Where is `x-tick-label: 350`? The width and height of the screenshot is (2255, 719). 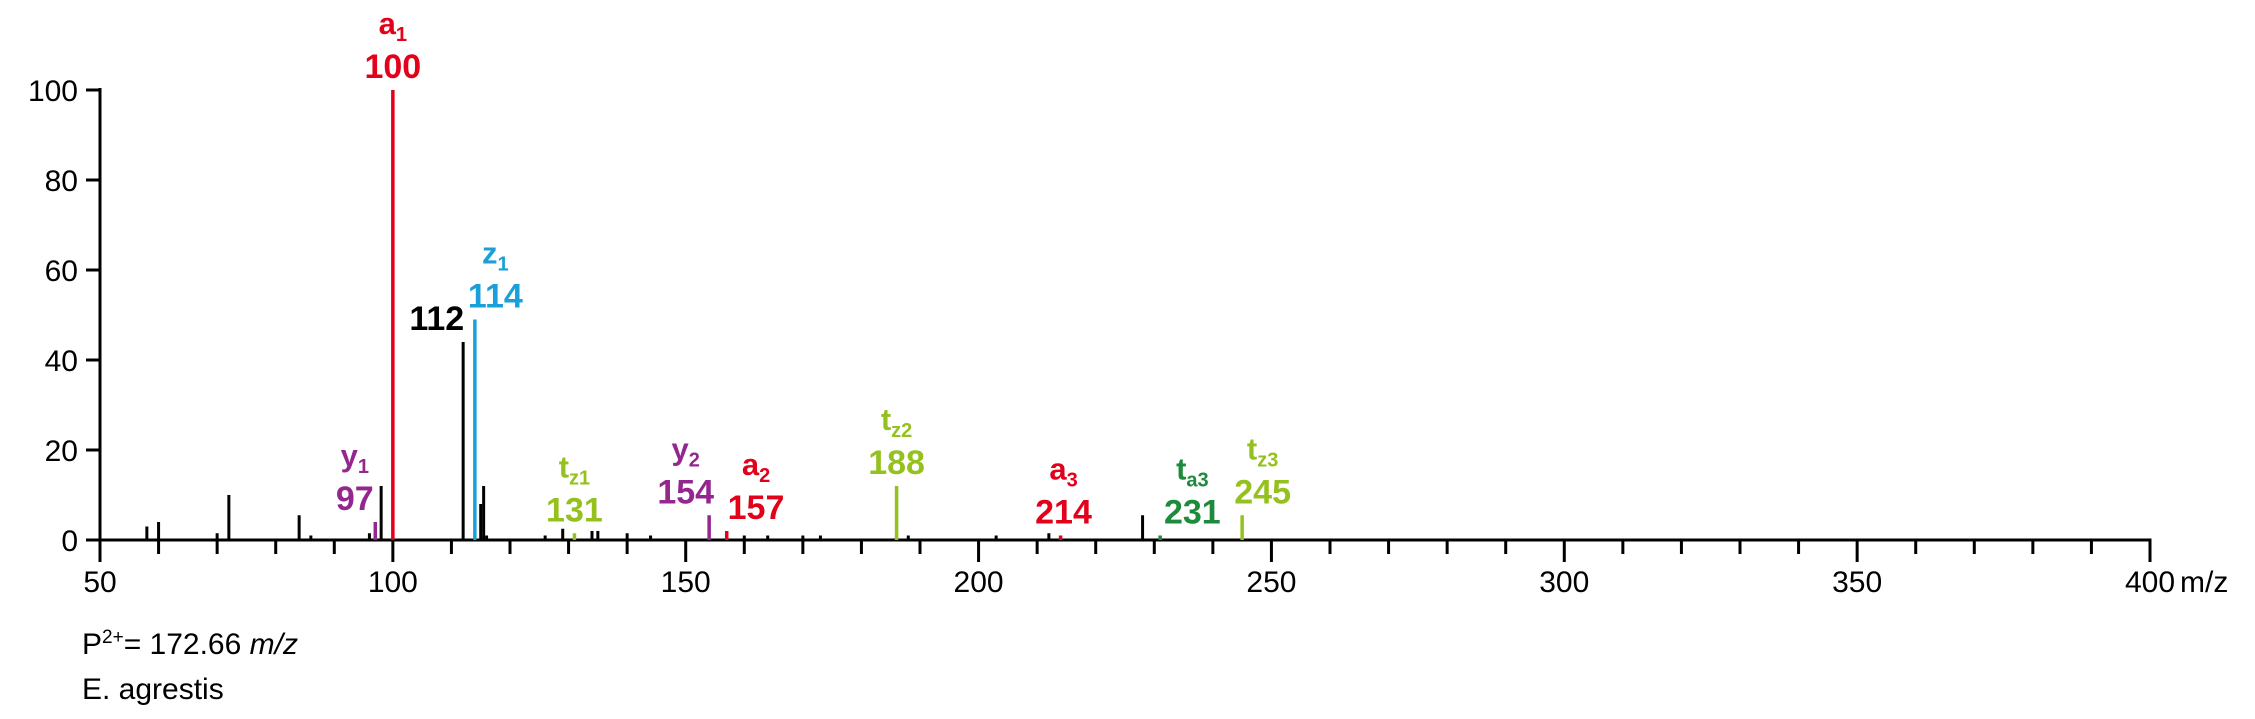
x-tick-label: 350 is located at coordinates (1857, 582).